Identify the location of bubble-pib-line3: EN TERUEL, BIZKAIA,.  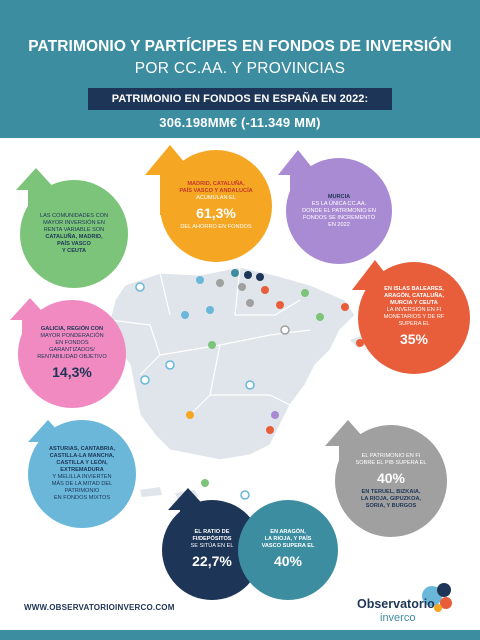
(391, 491).